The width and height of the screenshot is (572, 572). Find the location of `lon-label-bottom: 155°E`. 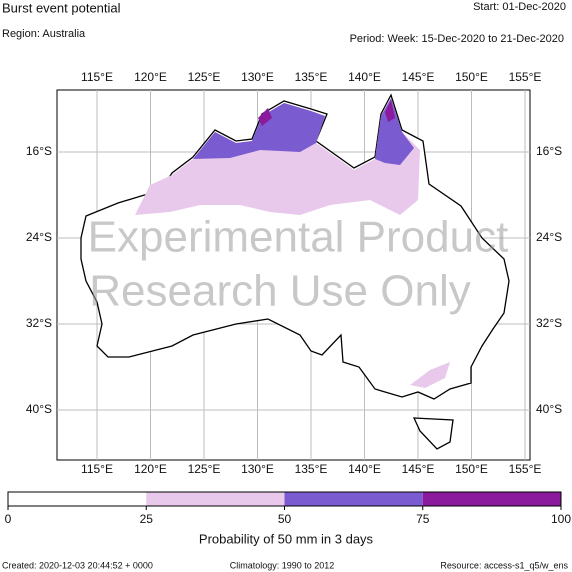

lon-label-bottom: 155°E is located at coordinates (525, 469).